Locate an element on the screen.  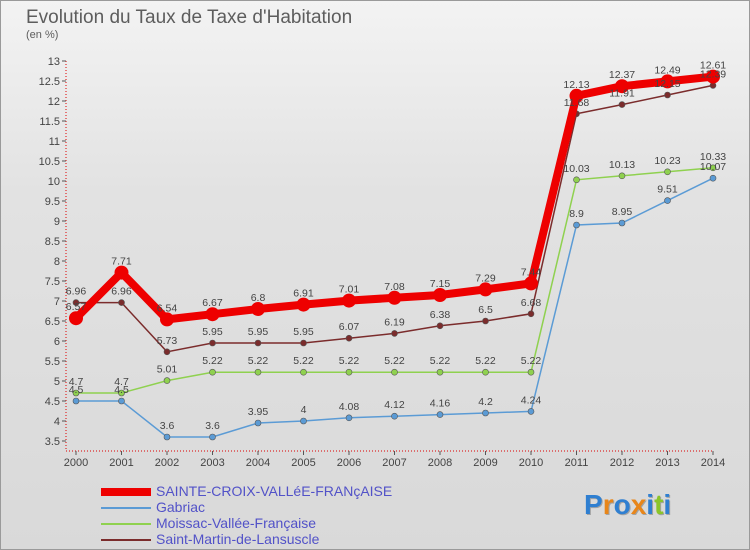
data-label: 7.01 is located at coordinates (349, 290).